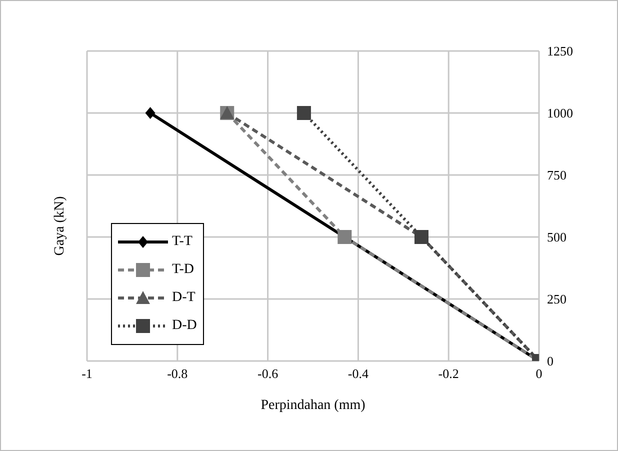 This screenshot has height=451, width=618. Describe the element at coordinates (61, 226) in the screenshot. I see `y-axis-title: Gaya (kN)` at that location.